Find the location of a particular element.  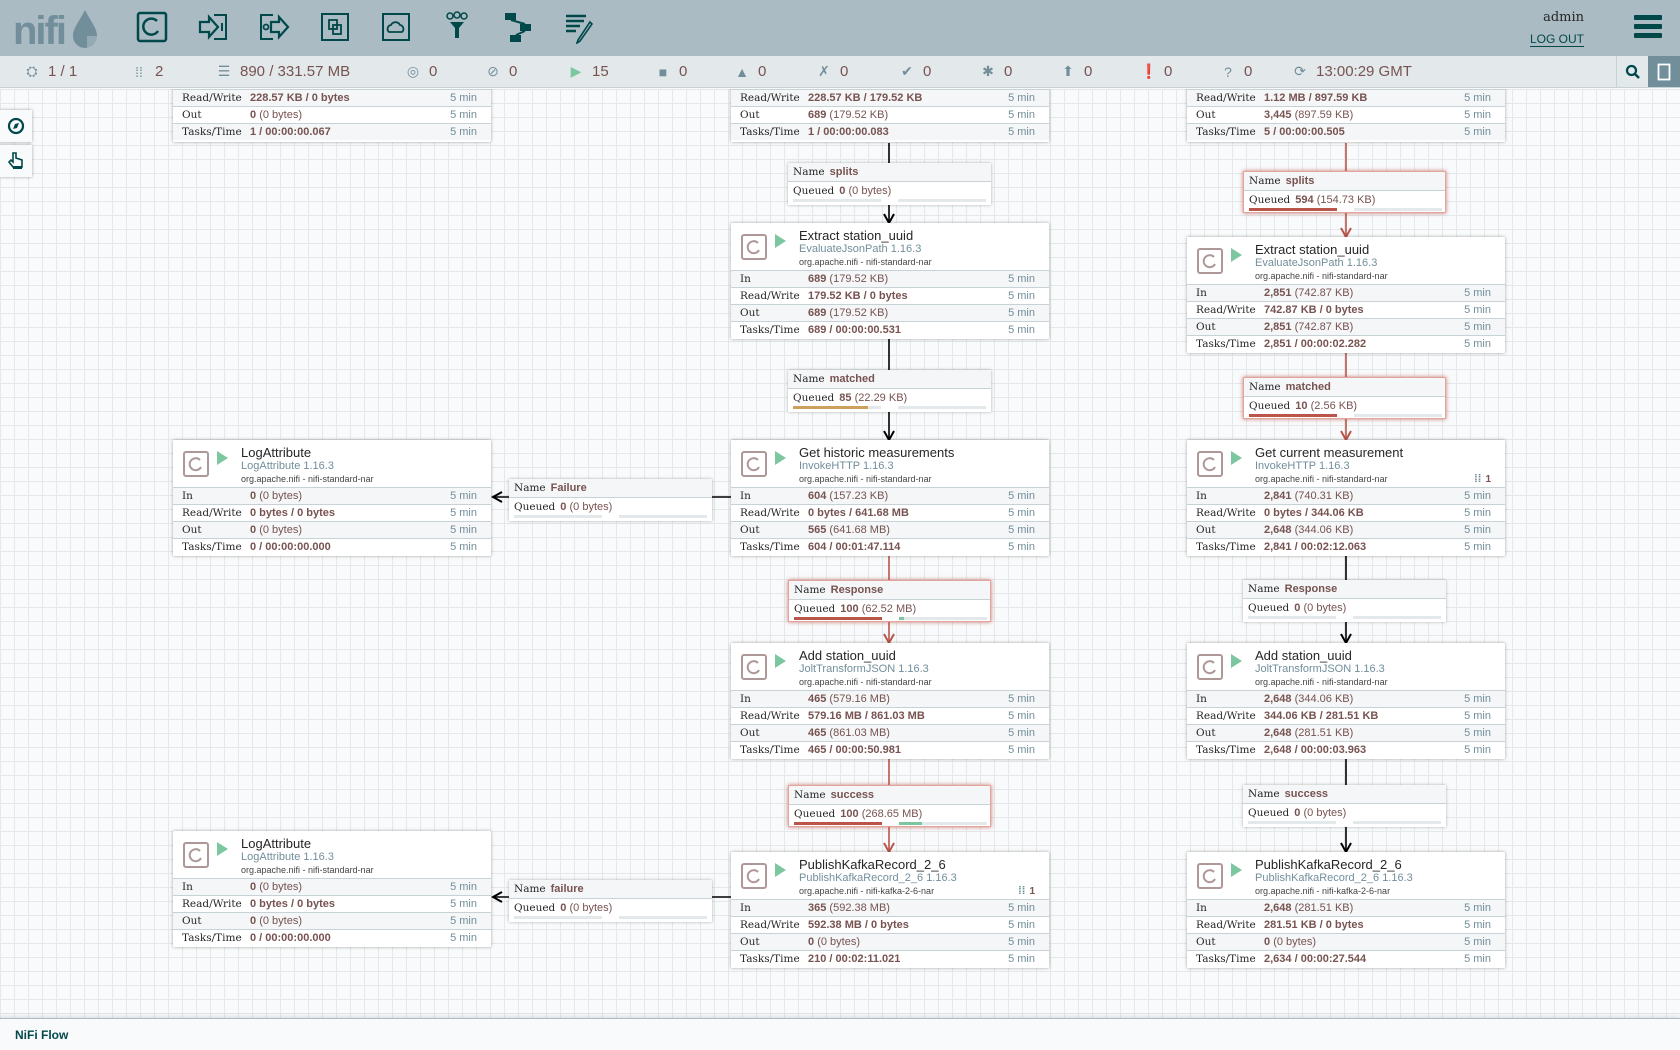

stat-row-read-write: Read/Write 0 bytes / 344.06 KB 5 min is located at coordinates (1346, 512).